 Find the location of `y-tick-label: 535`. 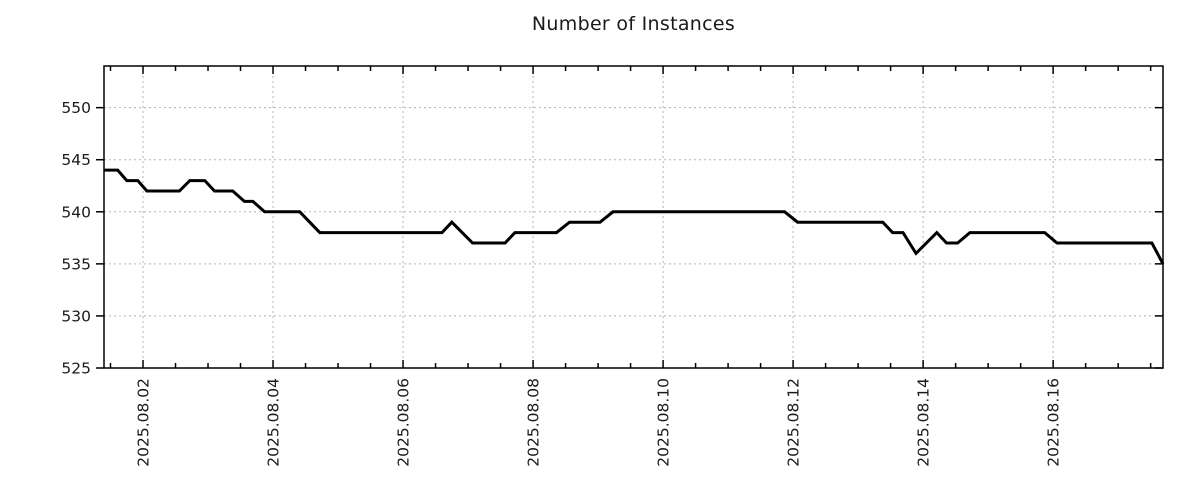

y-tick-label: 535 is located at coordinates (76, 264).